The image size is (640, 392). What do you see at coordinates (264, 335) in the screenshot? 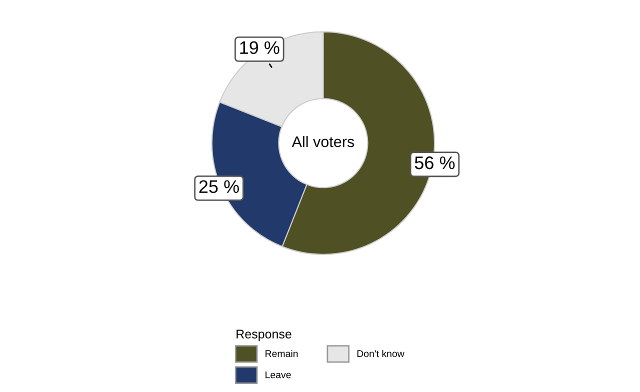
I see `legend-title: Response` at bounding box center [264, 335].